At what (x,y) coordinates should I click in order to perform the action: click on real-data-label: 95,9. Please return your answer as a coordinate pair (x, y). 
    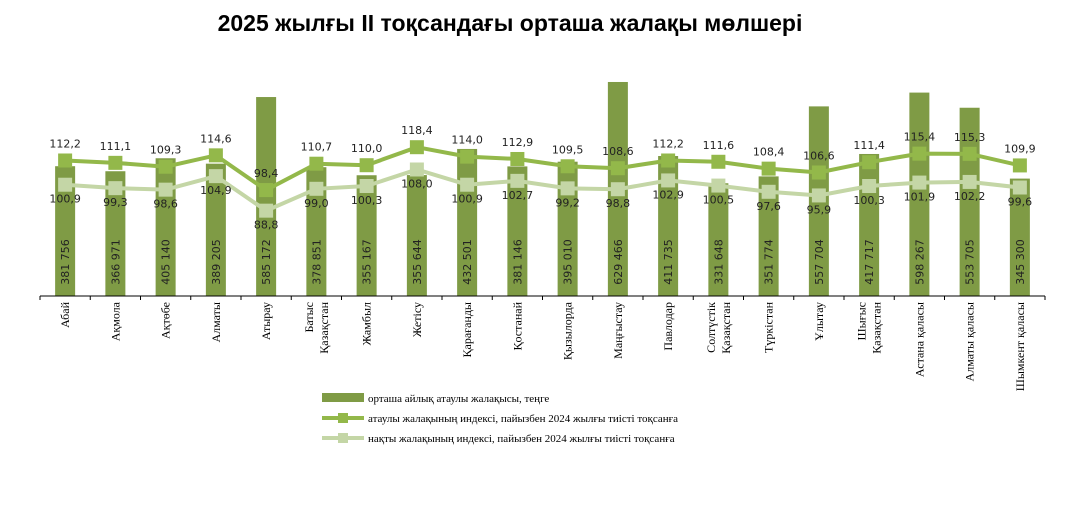
    Looking at the image, I should click on (819, 209).